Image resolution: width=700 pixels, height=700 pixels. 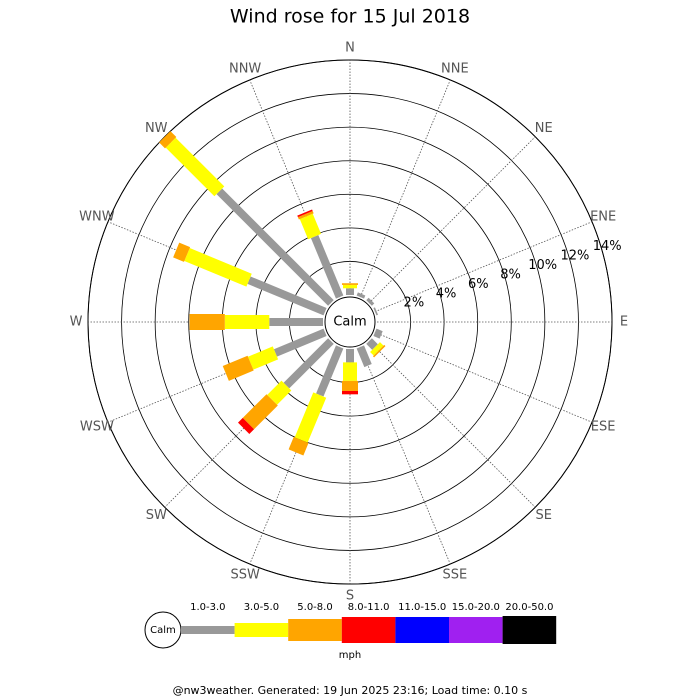 What do you see at coordinates (414, 303) in the screenshot?
I see `ring-label: 2%` at bounding box center [414, 303].